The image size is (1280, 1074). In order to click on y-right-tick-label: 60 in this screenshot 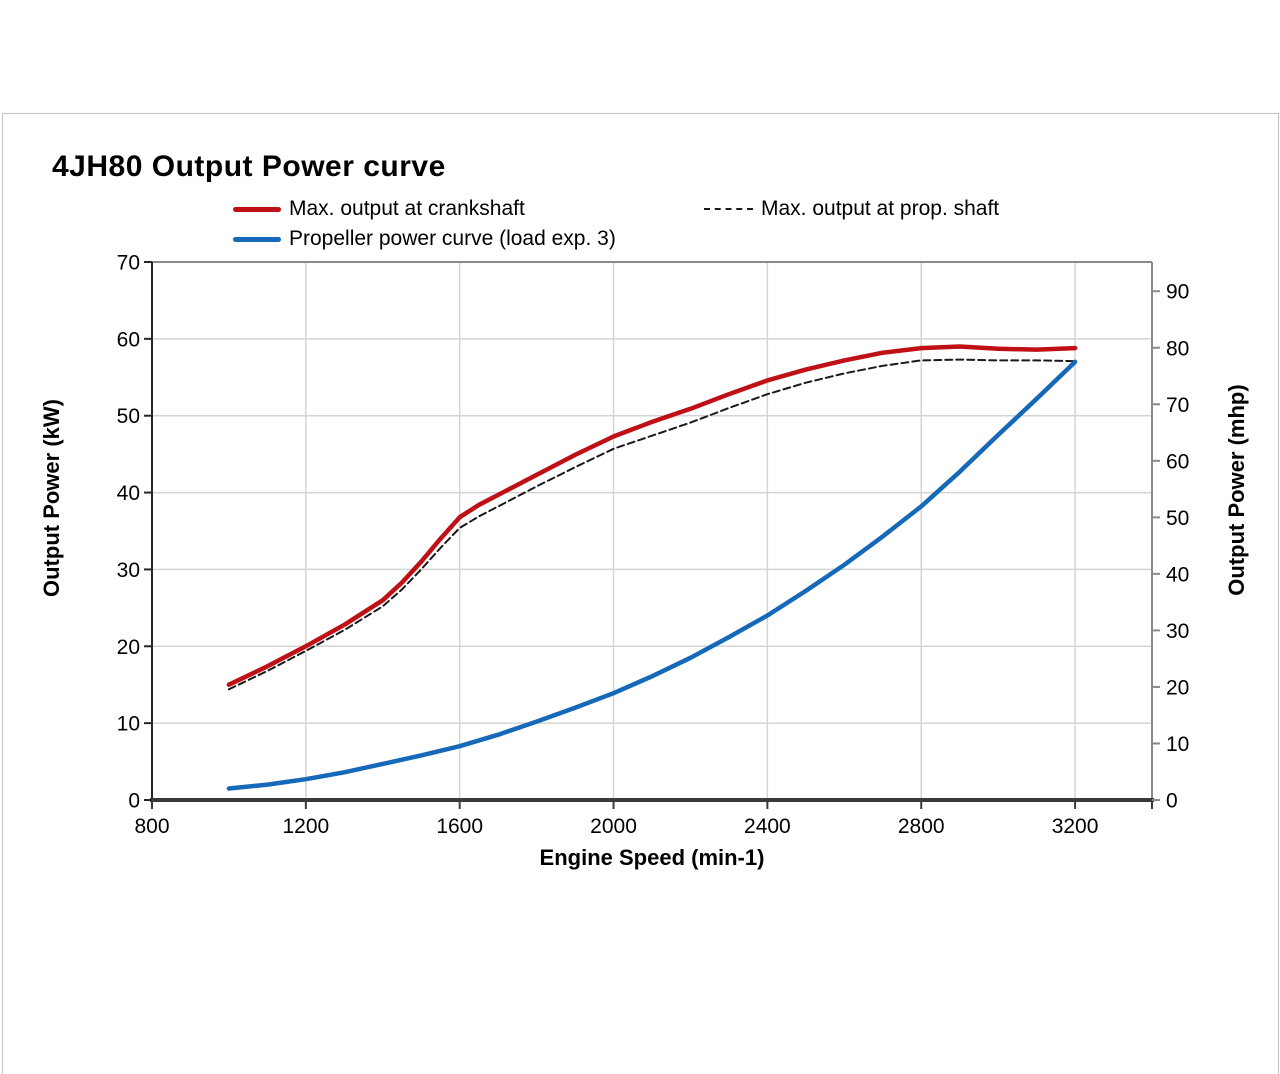, I will do `click(1177, 461)`.